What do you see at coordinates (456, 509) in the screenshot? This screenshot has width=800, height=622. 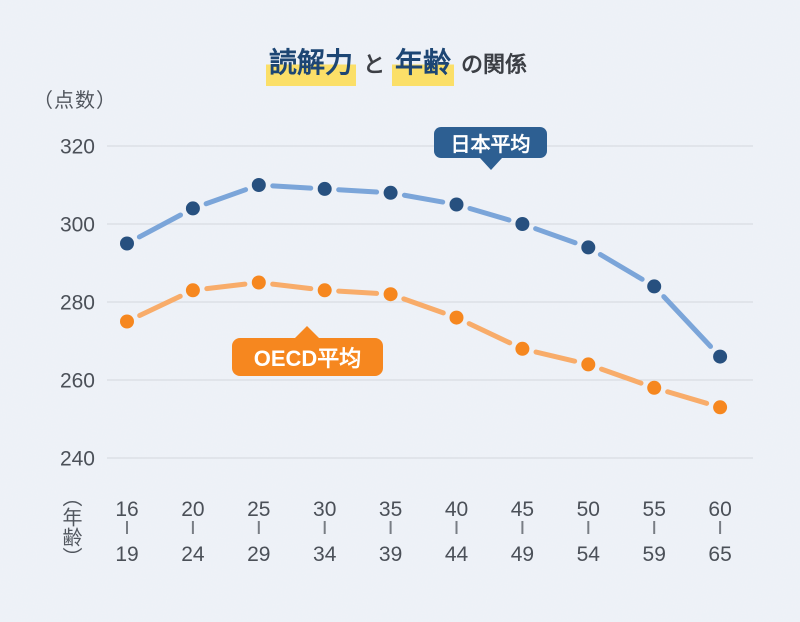 I see `x-tick-top-40-44: 40` at bounding box center [456, 509].